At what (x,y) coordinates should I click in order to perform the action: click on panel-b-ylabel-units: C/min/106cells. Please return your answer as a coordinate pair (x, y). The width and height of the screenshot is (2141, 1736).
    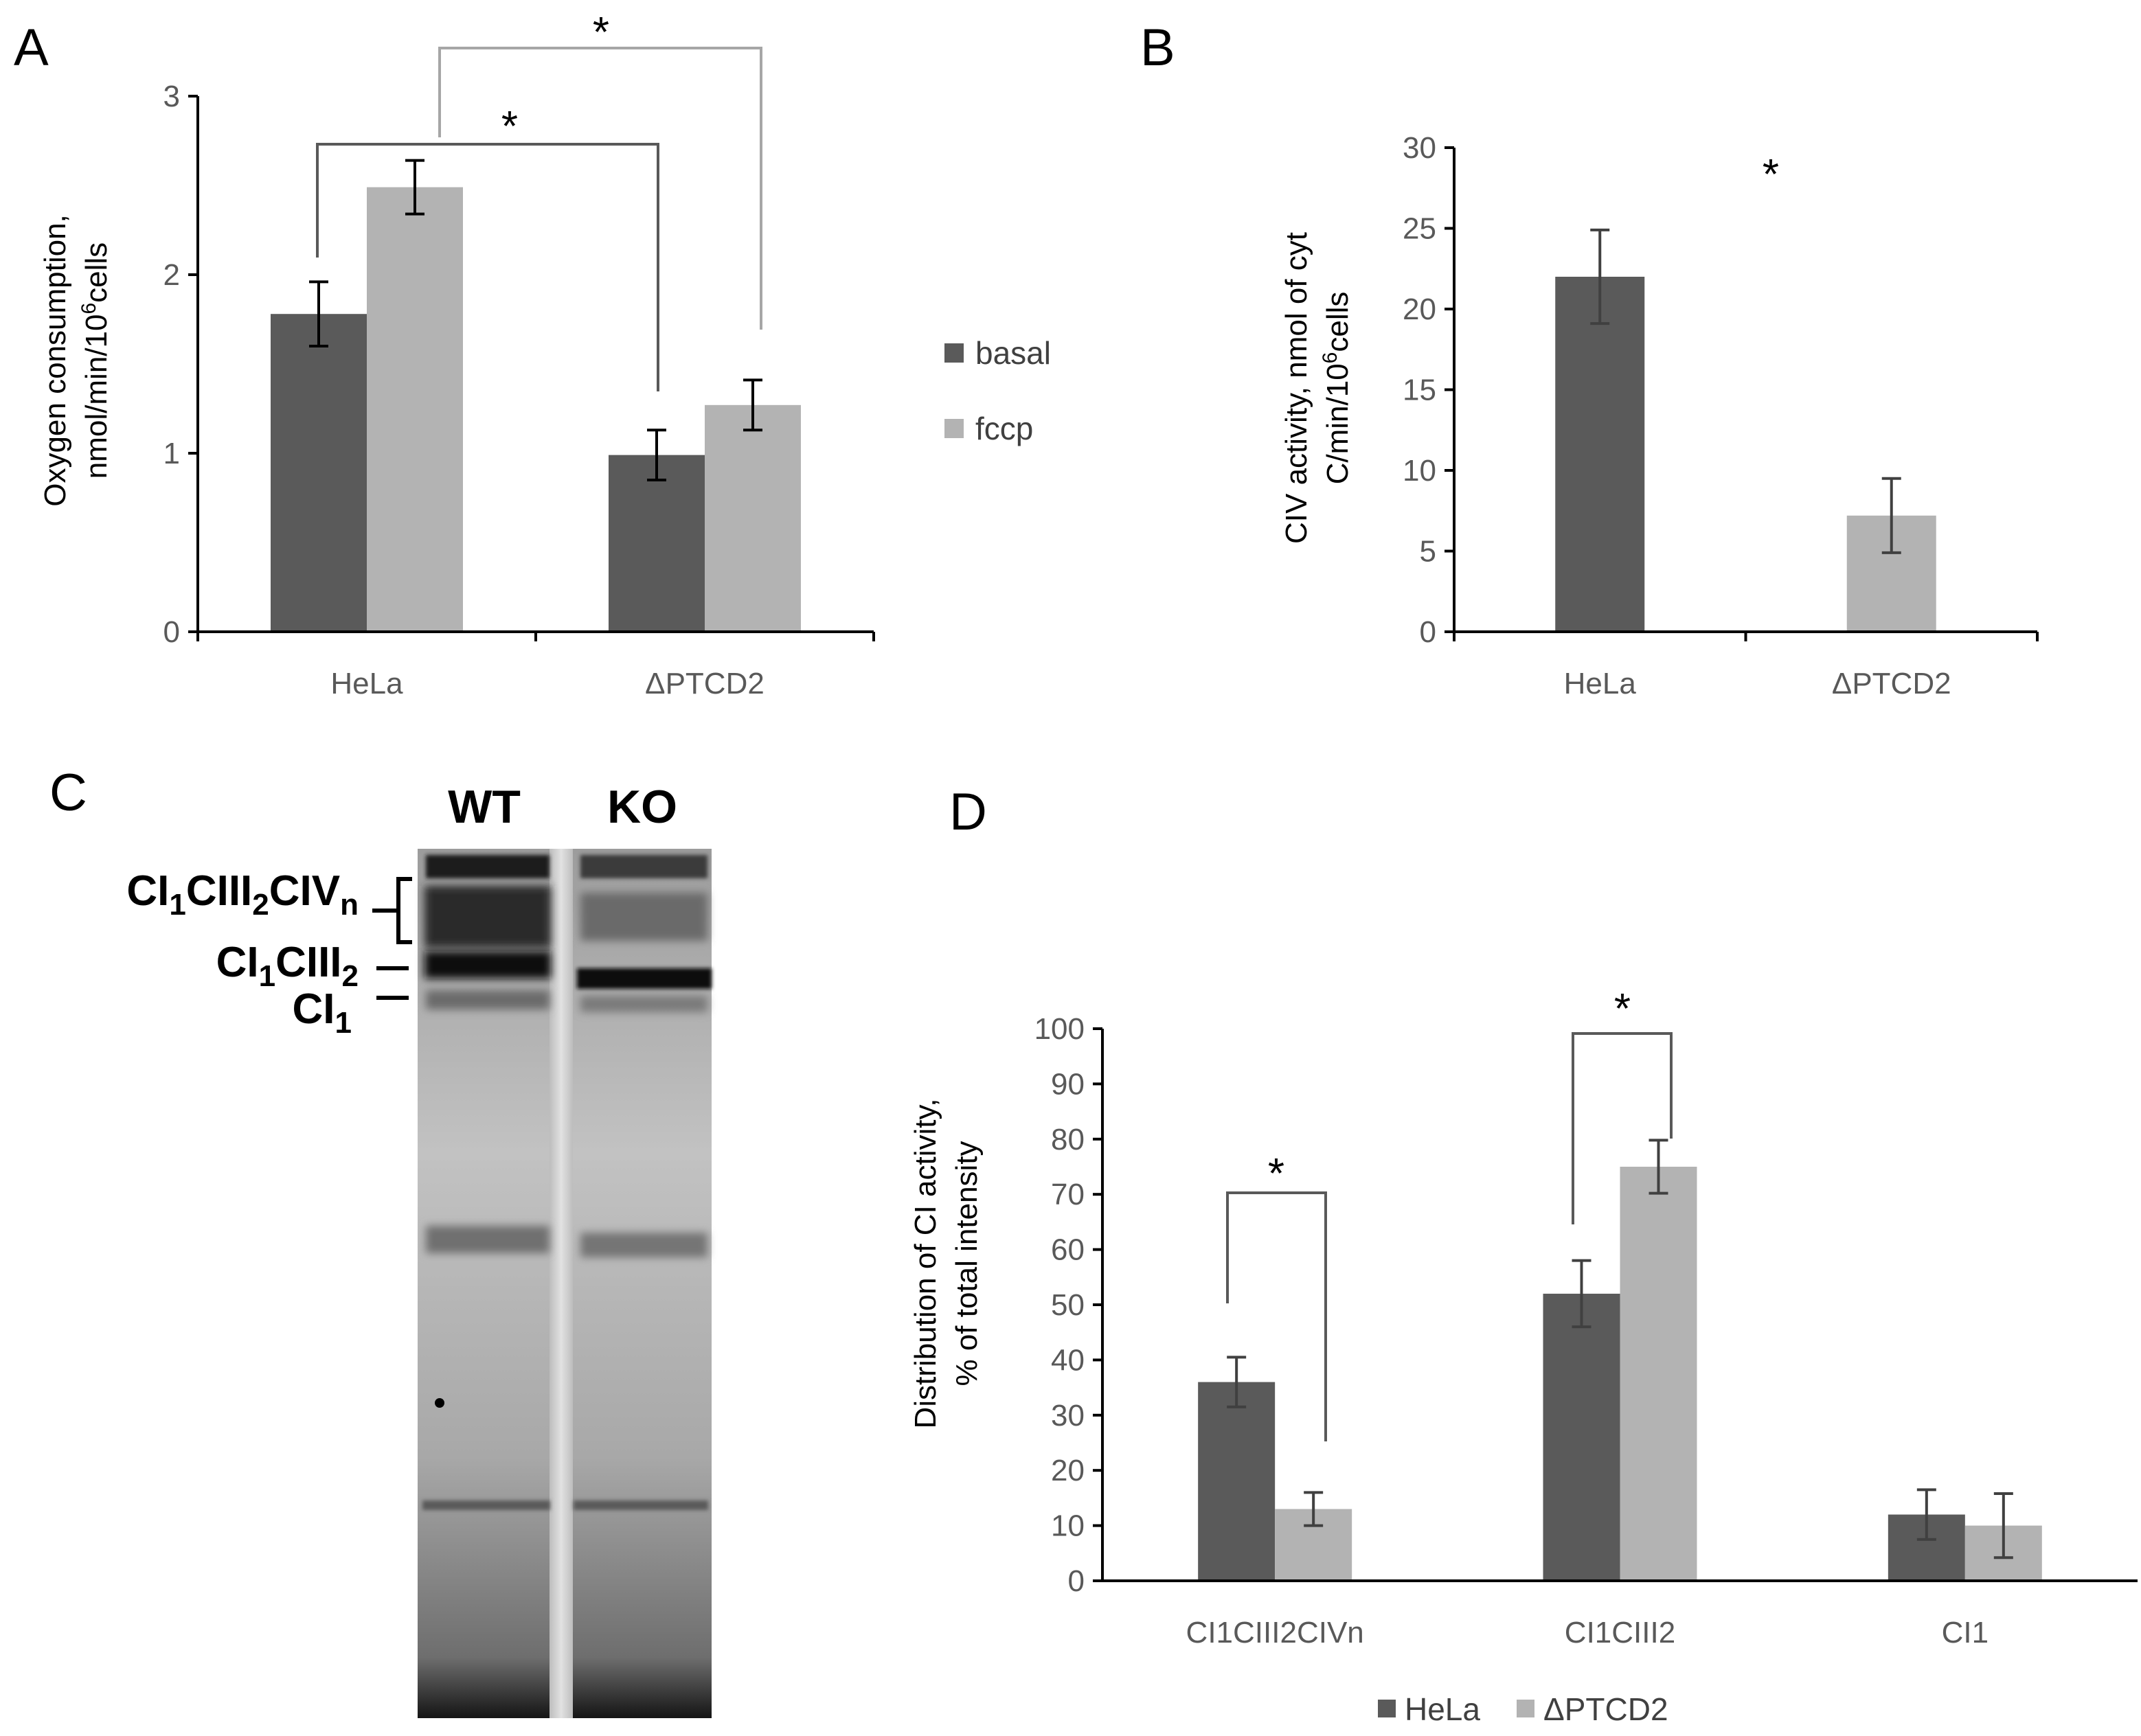
    Looking at the image, I should click on (1337, 388).